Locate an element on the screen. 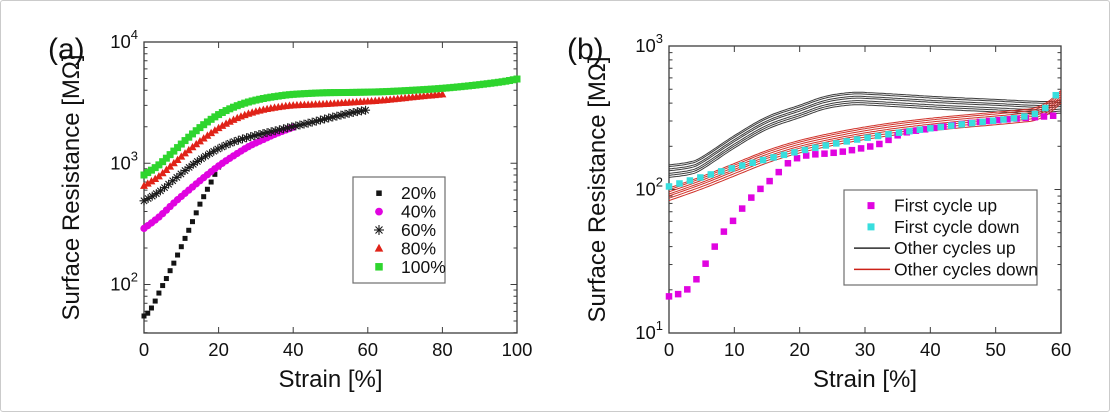 The height and width of the screenshot is (412, 1110). legend-box is located at coordinates (399, 230).